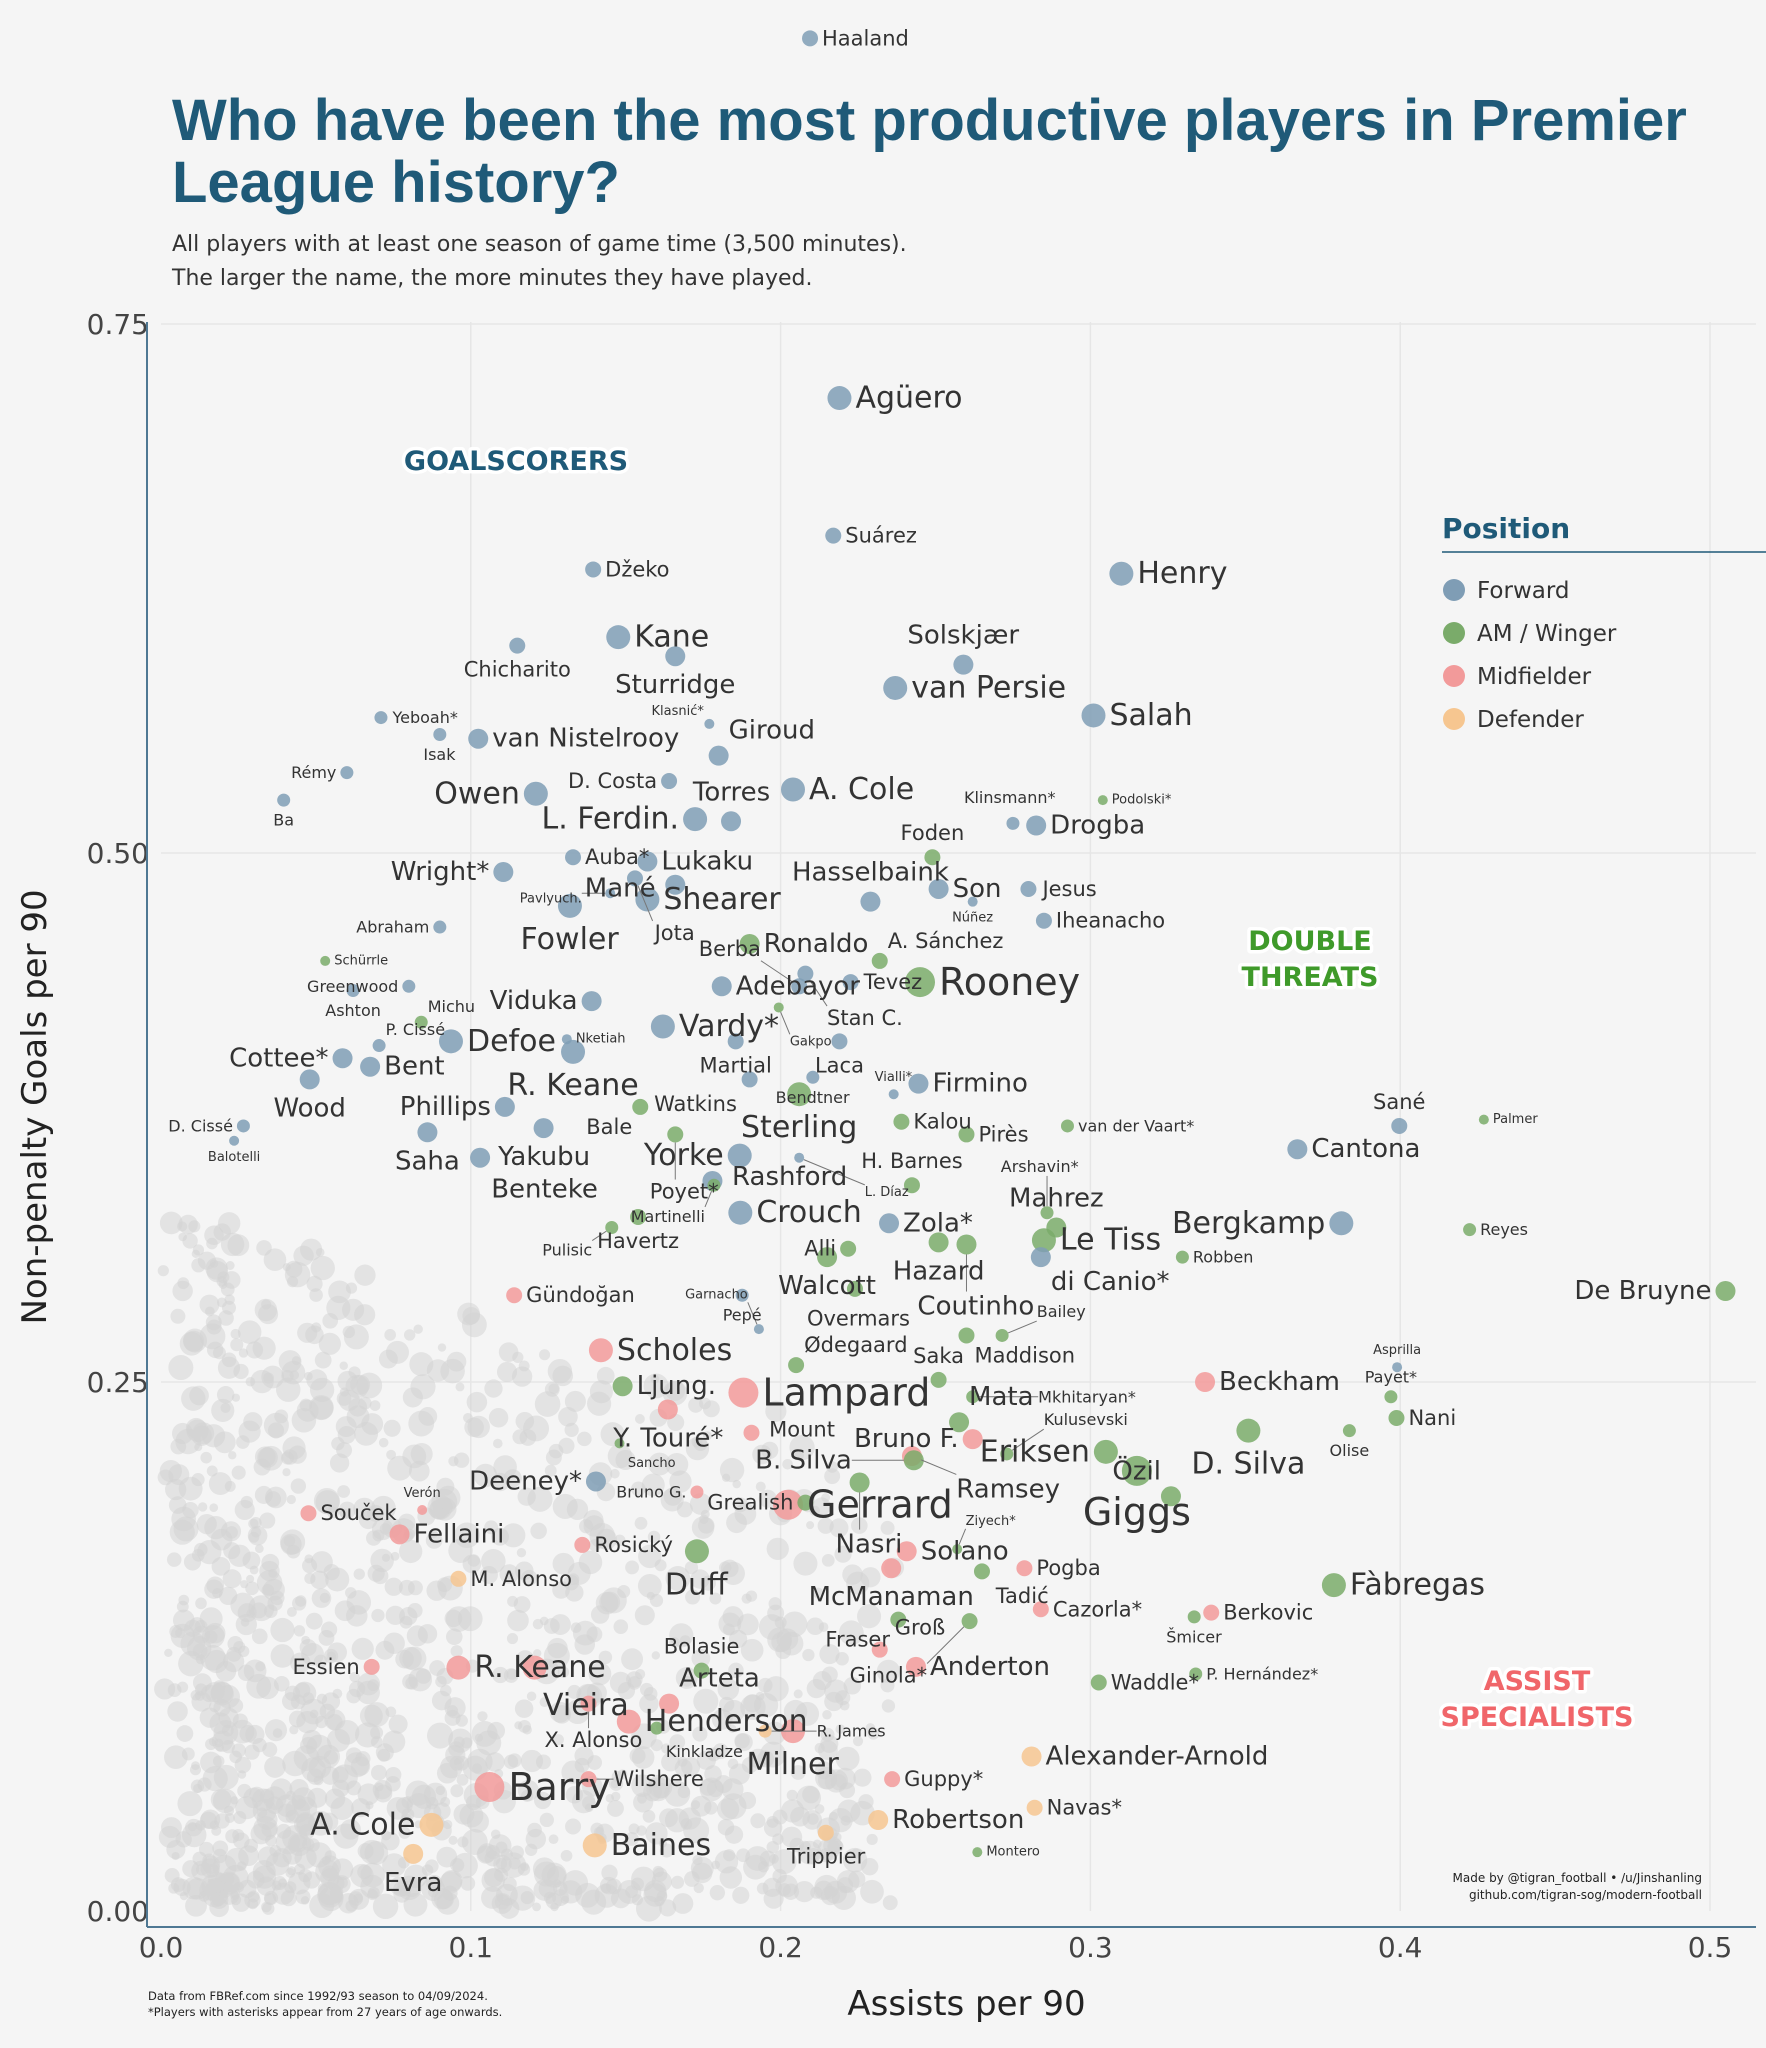  I want to click on y-tick-label: 0.50, so click(118, 853).